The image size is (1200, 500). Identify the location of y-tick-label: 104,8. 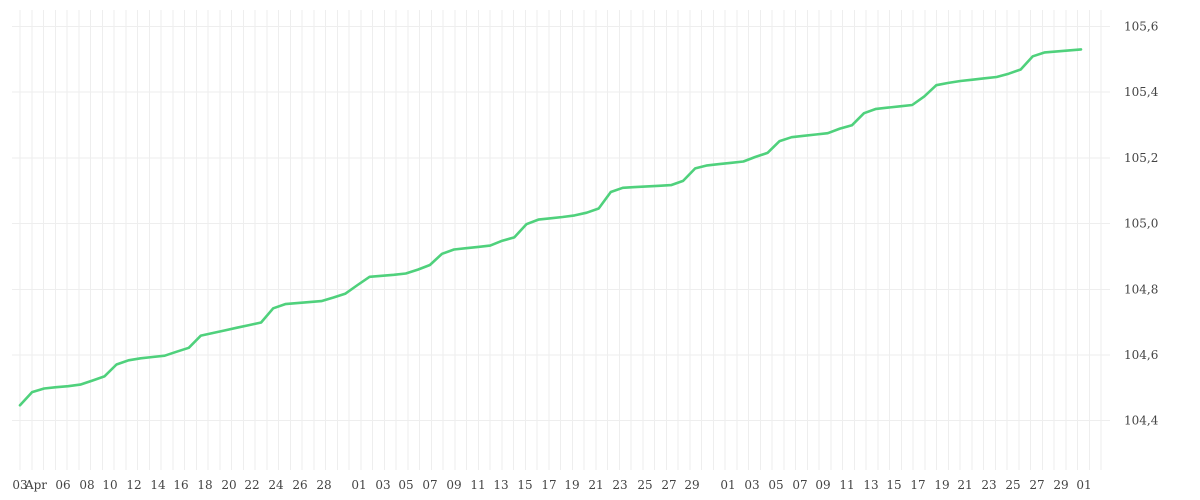
(1141, 289).